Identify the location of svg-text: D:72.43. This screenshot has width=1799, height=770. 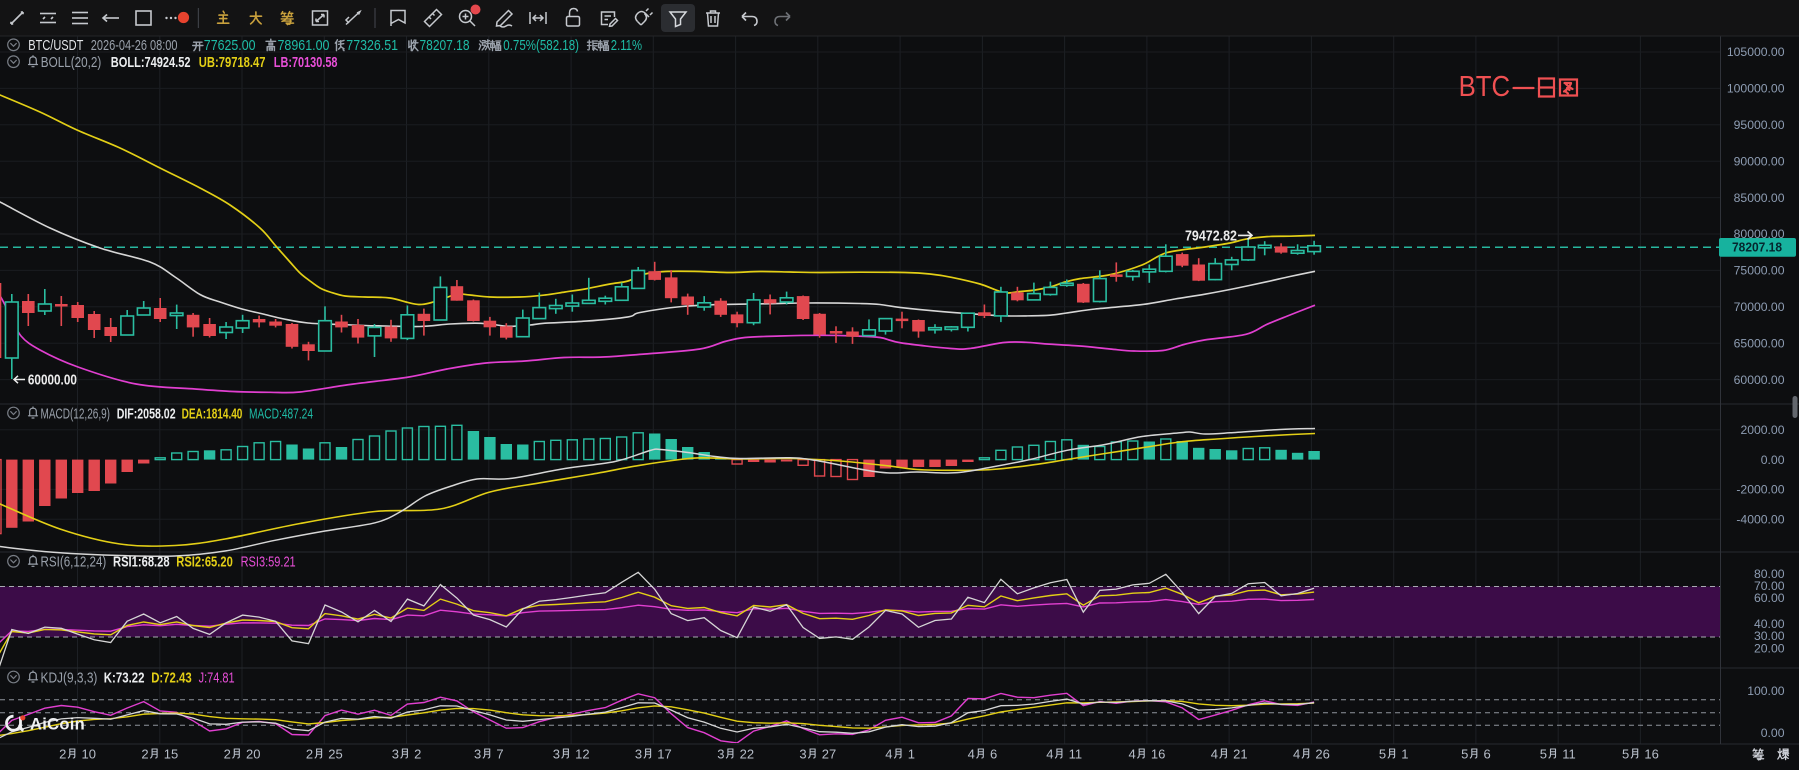
(171, 678).